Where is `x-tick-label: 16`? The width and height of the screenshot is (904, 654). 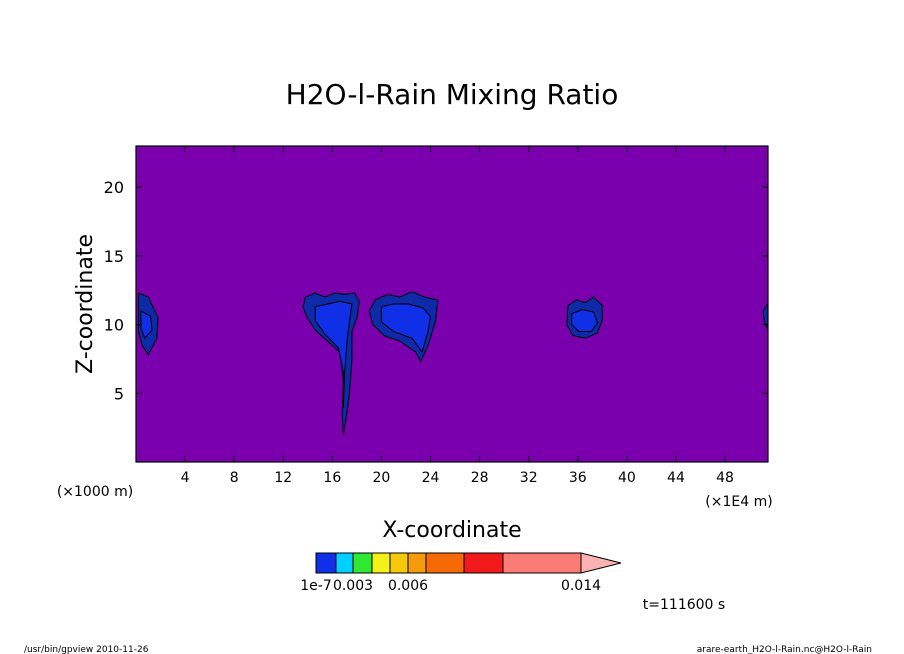 x-tick-label: 16 is located at coordinates (332, 478).